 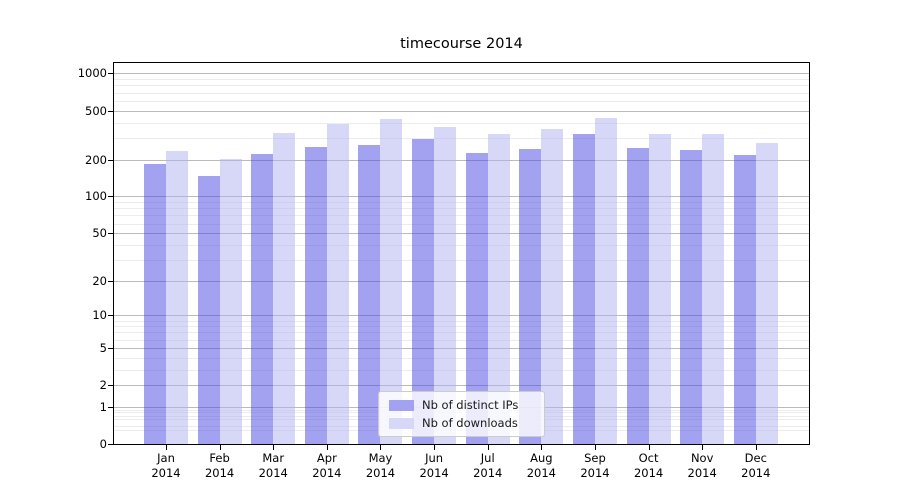 I want to click on legend-swatch-downloads, so click(x=401, y=423).